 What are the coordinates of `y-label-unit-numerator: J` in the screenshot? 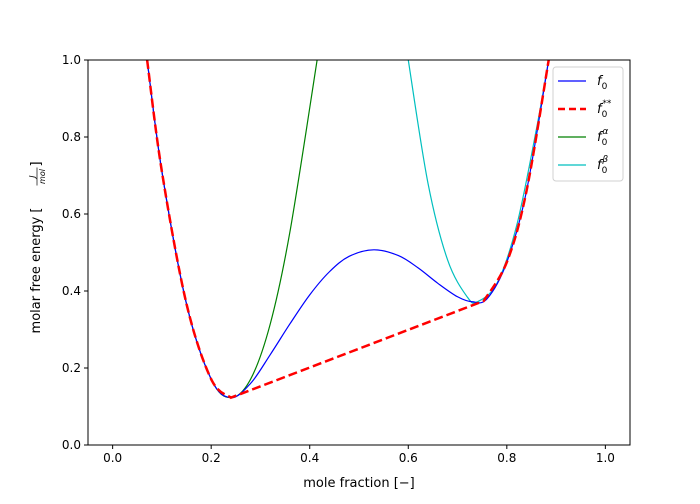 It's located at (32, 177).